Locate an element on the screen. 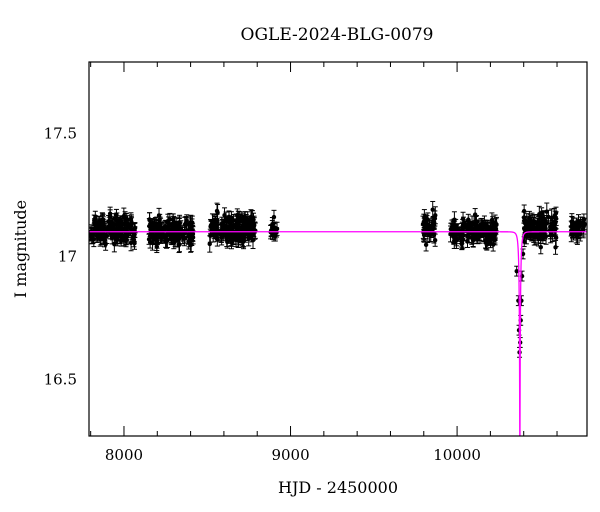 This screenshot has height=512, width=600. x-axis-label: HJD - 2450000 is located at coordinates (338, 487).